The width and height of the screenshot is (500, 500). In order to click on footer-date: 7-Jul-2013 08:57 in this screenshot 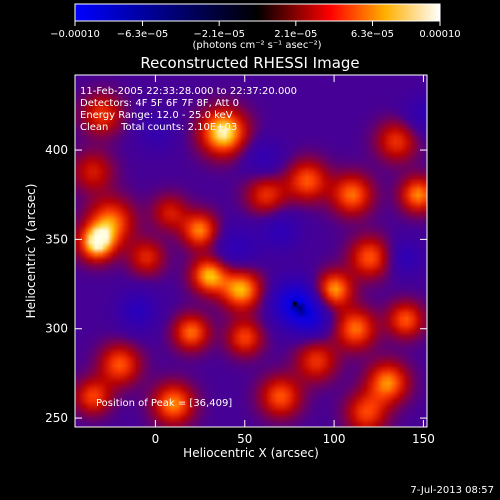, I will do `click(452, 490)`.